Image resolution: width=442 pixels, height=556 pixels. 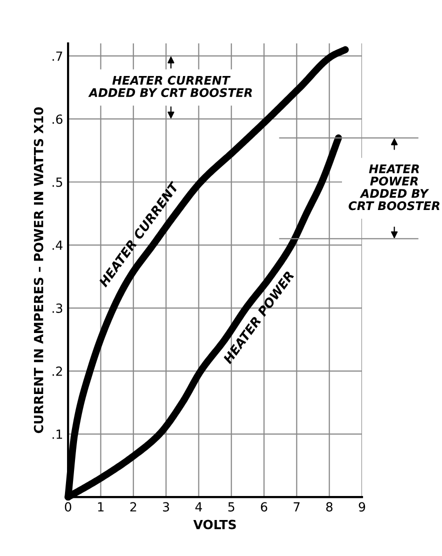 I want to click on y-tick-label: .1, so click(x=57, y=434).